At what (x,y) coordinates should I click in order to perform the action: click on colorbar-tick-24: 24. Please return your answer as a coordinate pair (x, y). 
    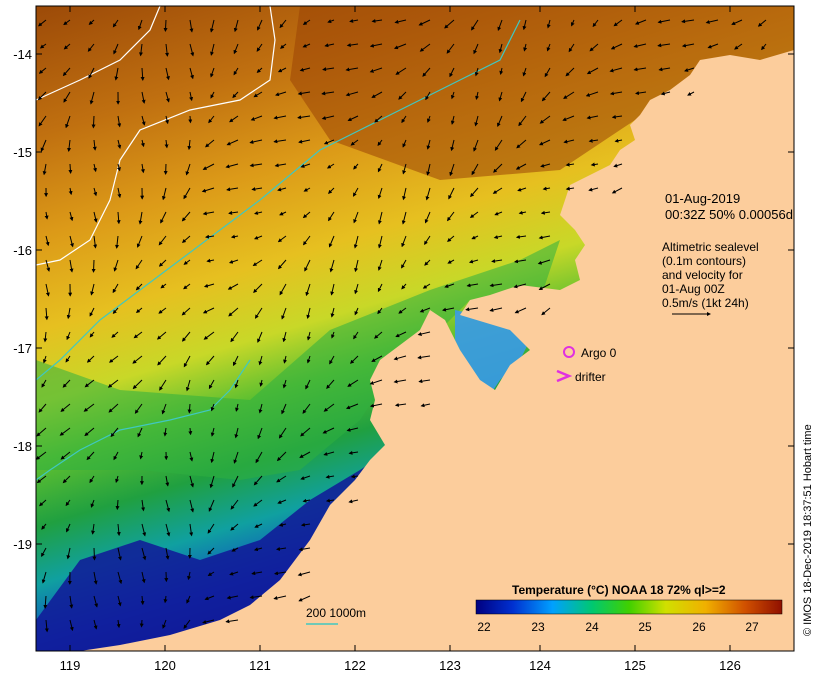
    Looking at the image, I should click on (592, 627).